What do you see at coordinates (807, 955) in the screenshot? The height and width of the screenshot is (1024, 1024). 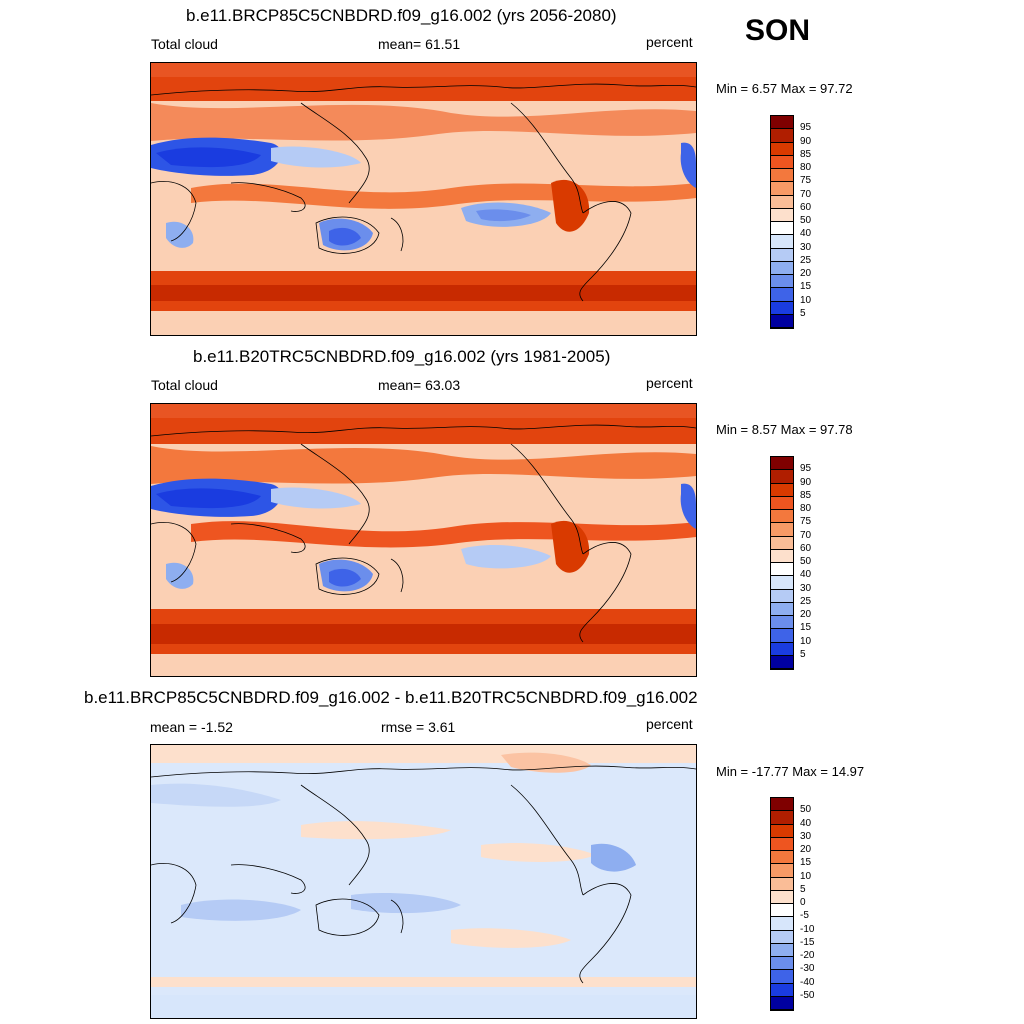 I see `panel3-colorbar-tick-label: -20` at bounding box center [807, 955].